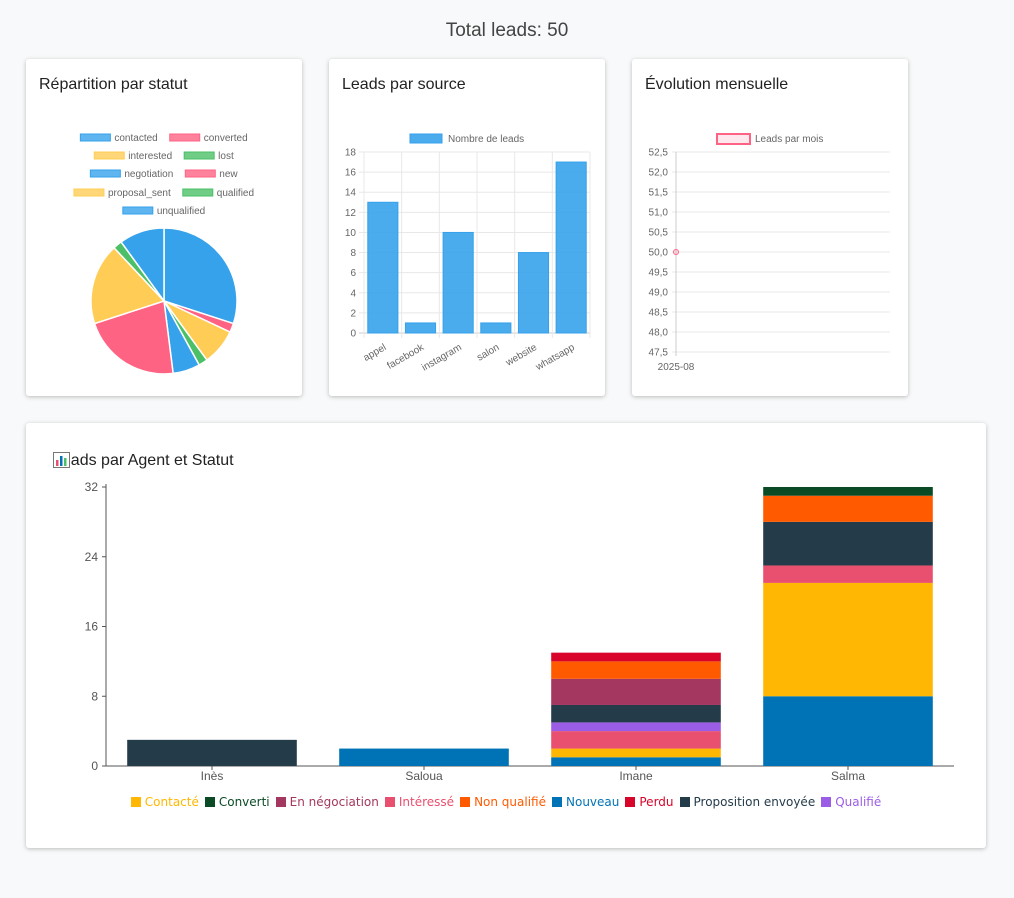 The height and width of the screenshot is (898, 1014). What do you see at coordinates (351, 193) in the screenshot?
I see `source-ytick-14: 14` at bounding box center [351, 193].